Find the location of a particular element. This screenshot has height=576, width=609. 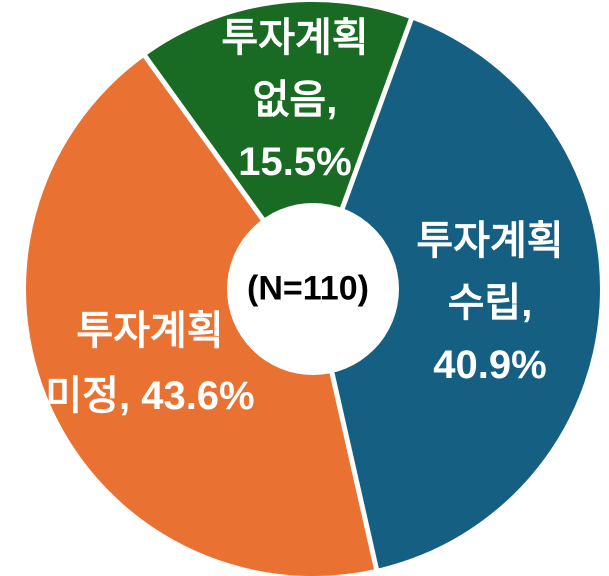

sample-size-label: (N=110) is located at coordinates (308, 288).